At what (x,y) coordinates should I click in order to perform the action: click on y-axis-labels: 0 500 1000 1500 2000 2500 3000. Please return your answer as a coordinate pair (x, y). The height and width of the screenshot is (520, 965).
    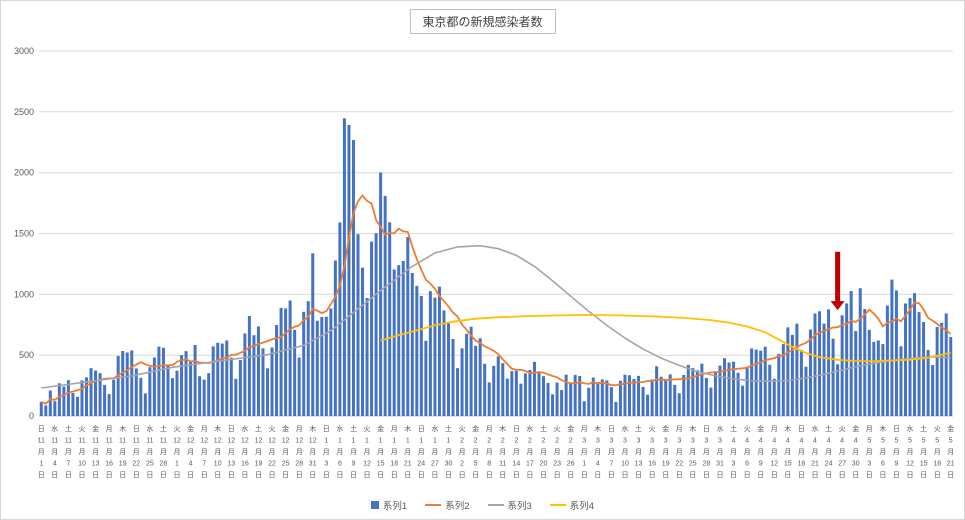
    Looking at the image, I should click on (24, 233).